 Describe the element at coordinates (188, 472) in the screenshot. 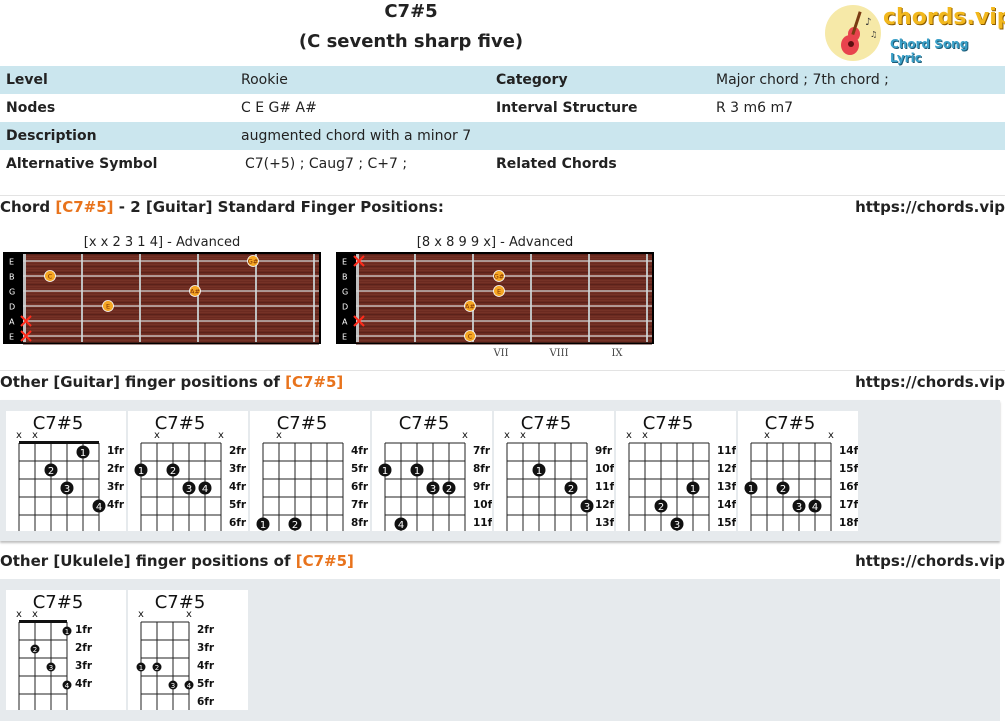

I see `guitar-chord-diagram: C7#5 x x 2fr 3fr 4fr 5fr 6fr 1 2 3 4` at that location.